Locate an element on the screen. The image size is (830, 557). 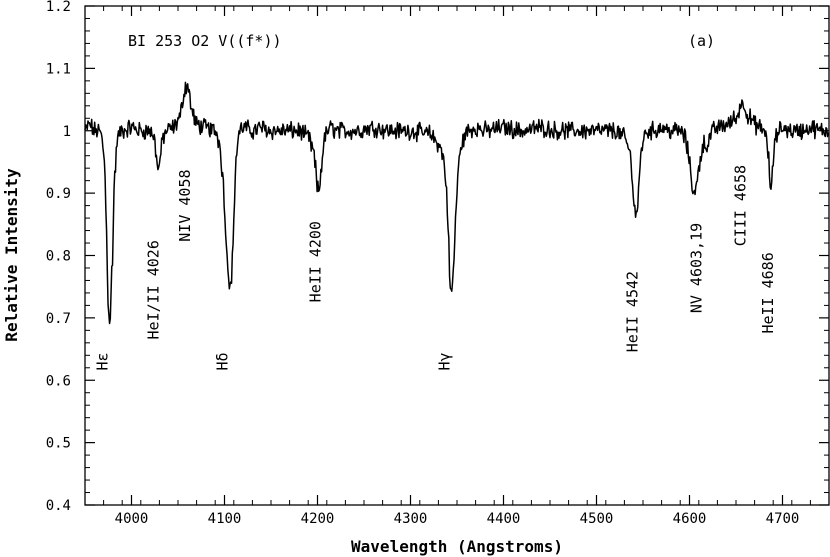
spectral-line-label: HeII 4200 is located at coordinates (315, 261).